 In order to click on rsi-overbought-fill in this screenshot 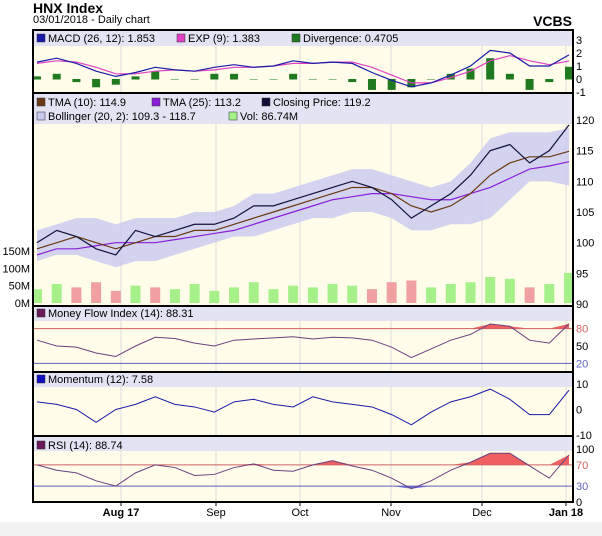, I will do `click(303, 459)`.